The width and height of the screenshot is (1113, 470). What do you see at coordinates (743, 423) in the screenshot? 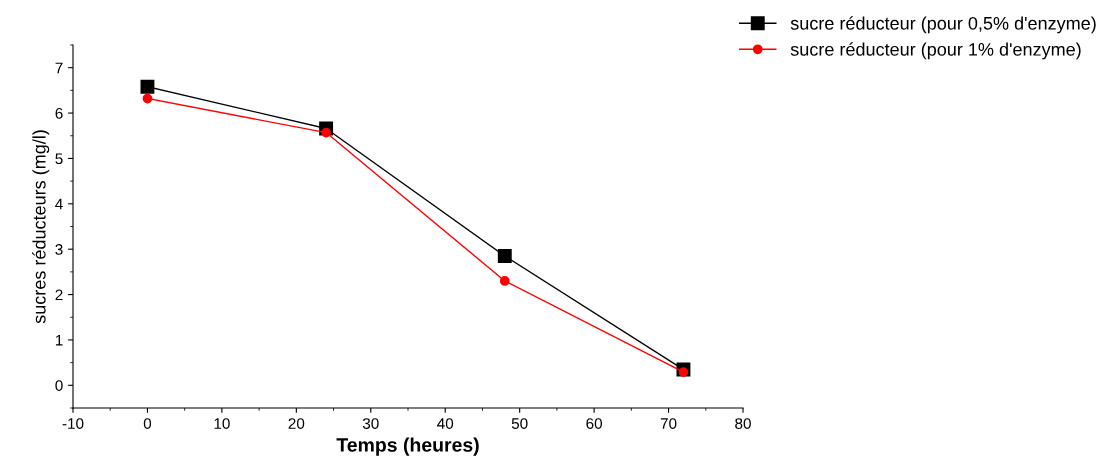
I see `x-tick-label: 80` at bounding box center [743, 423].